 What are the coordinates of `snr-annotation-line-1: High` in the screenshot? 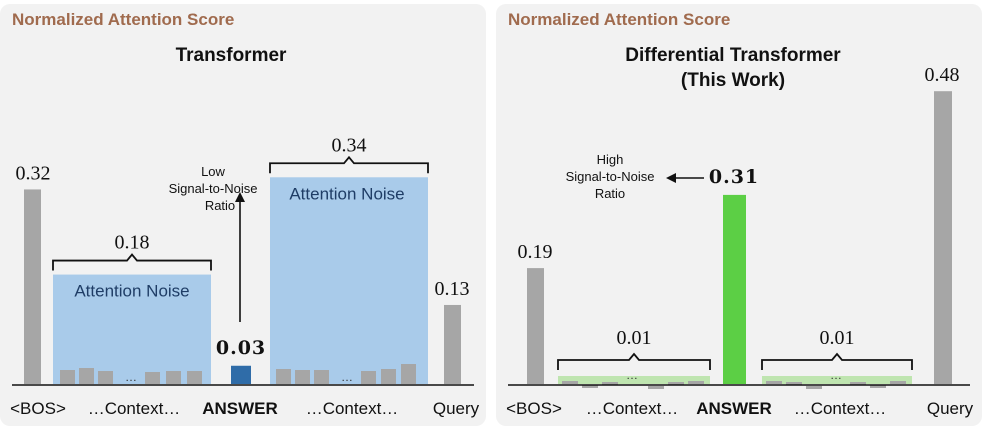 It's located at (610, 159).